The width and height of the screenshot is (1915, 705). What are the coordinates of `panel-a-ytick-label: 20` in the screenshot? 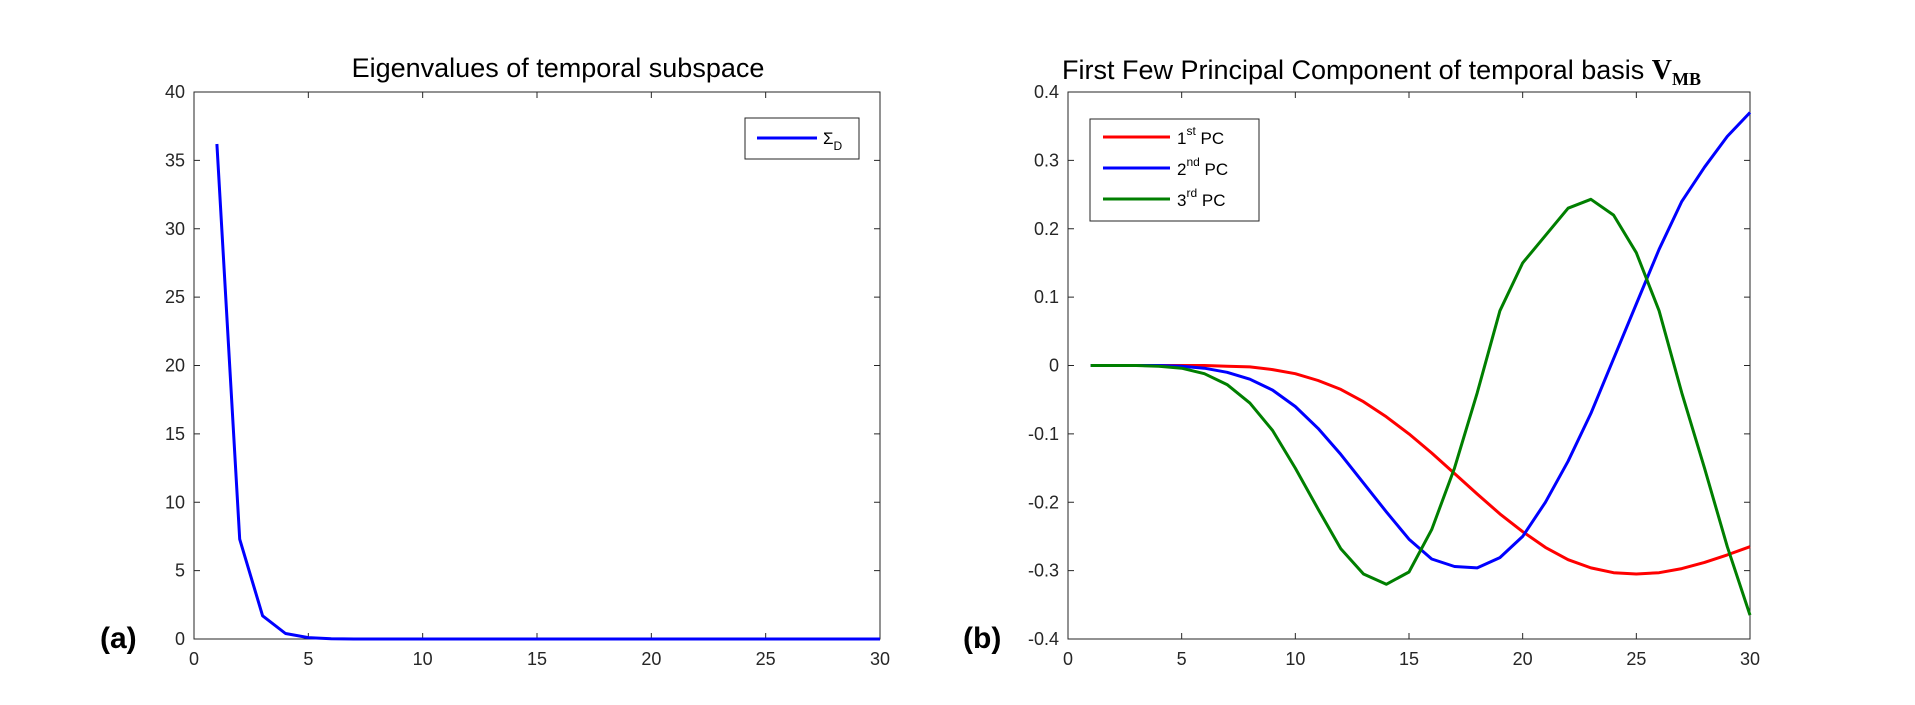 It's located at (175, 366).